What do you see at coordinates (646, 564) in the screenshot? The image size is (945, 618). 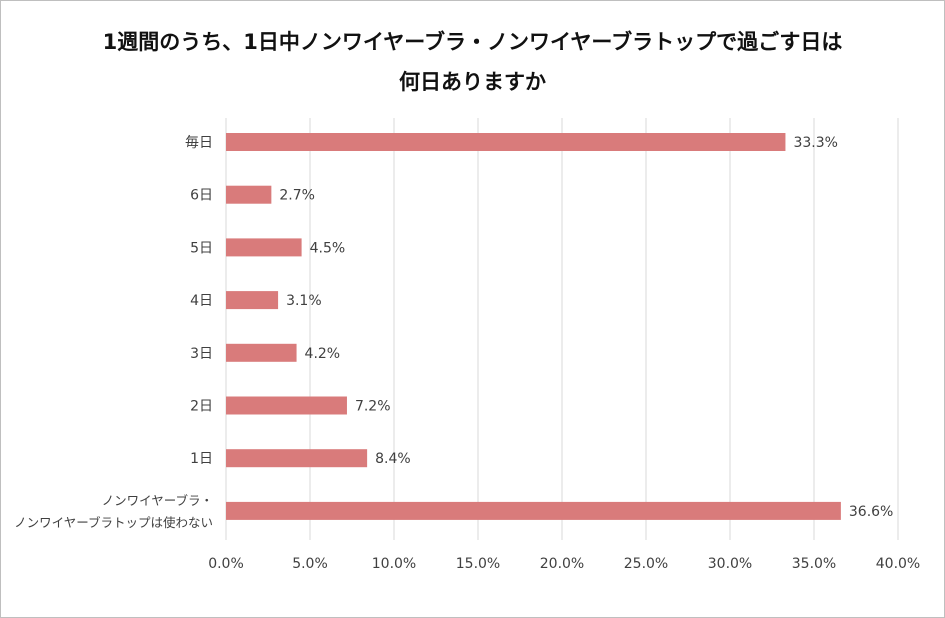 I see `x-tick-label: 25.0%` at bounding box center [646, 564].